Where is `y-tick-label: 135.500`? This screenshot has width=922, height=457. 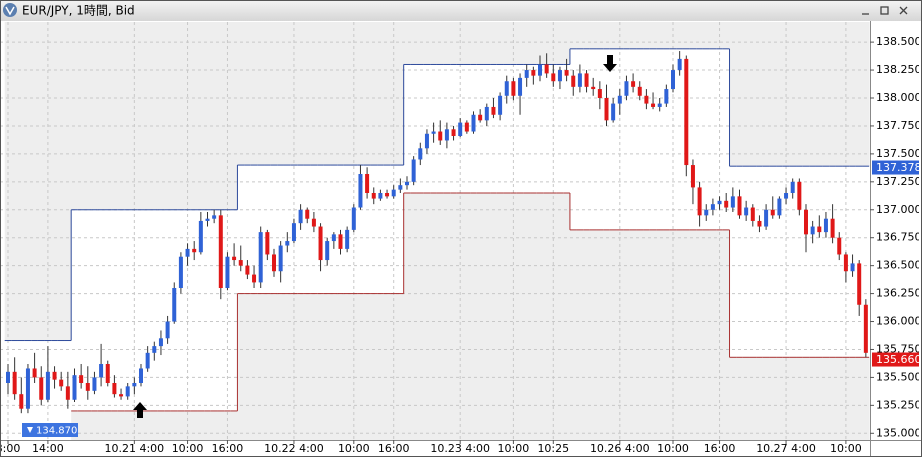
y-tick-label: 135.500 is located at coordinates (899, 376).